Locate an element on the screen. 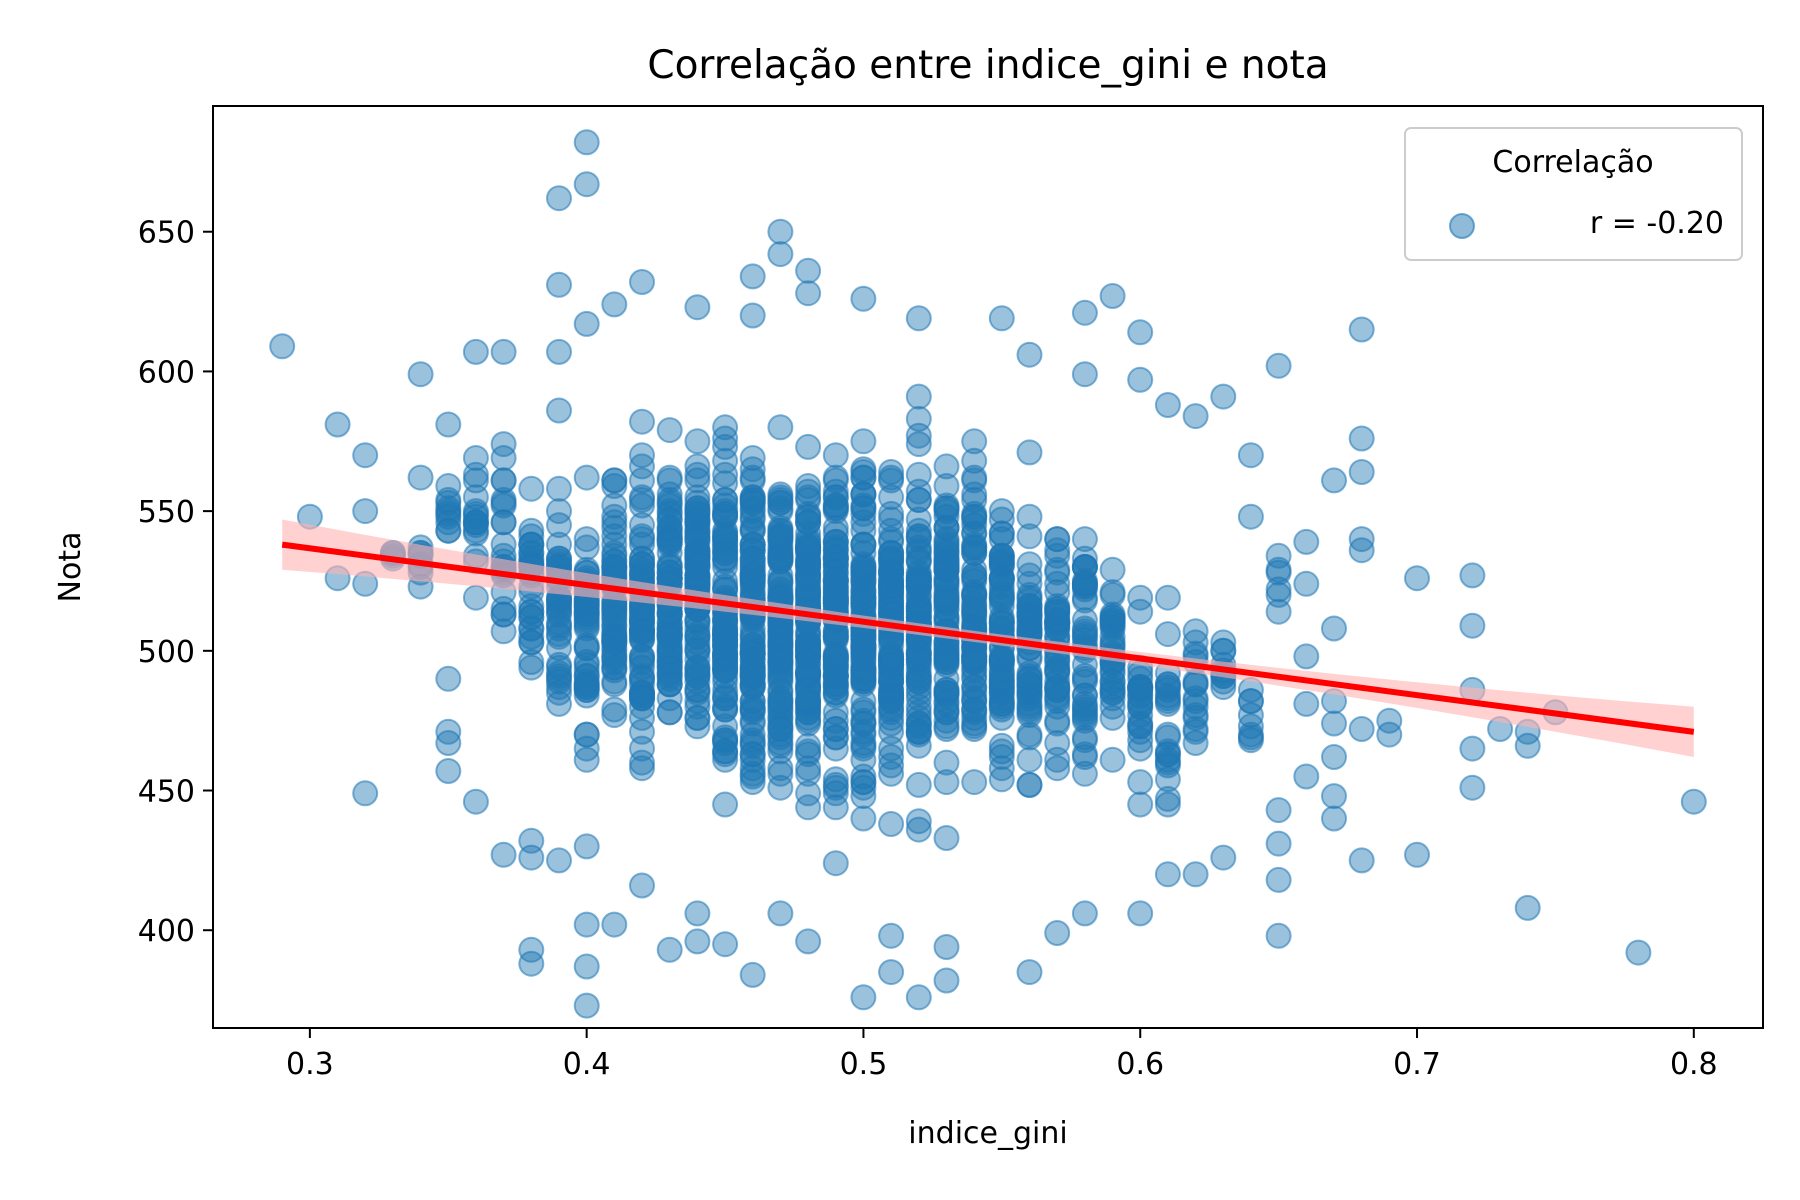  y-tick-label: 600 is located at coordinates (166, 372).